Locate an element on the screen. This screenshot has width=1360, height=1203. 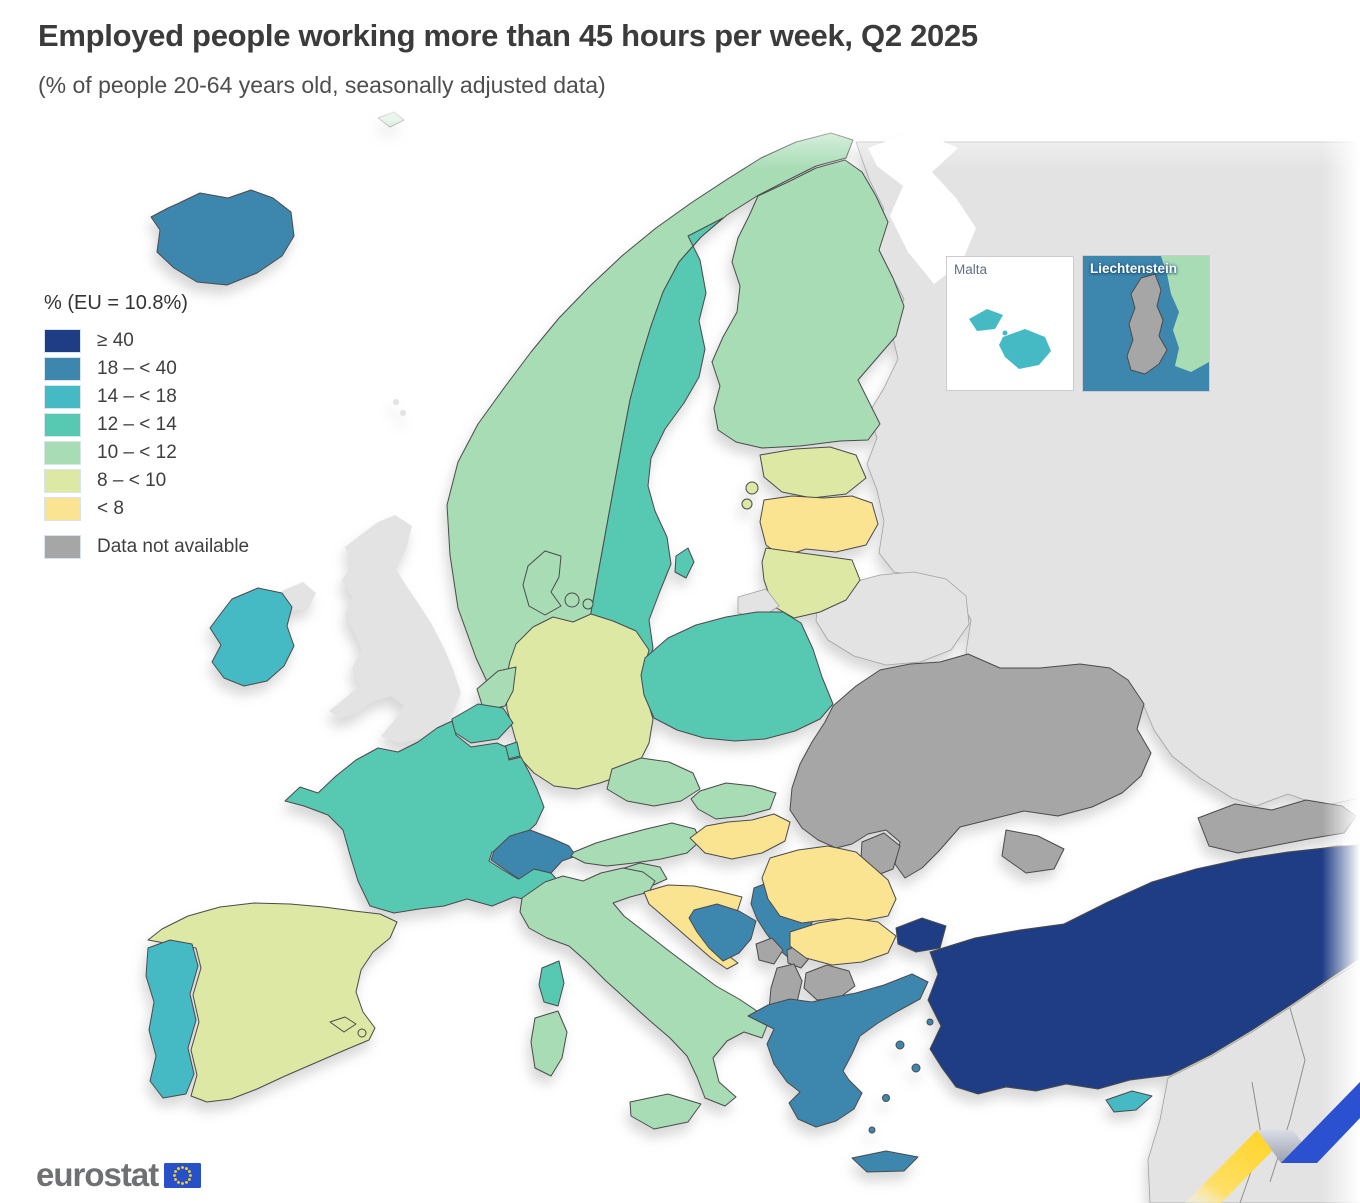
country-austria is located at coordinates (635, 844).